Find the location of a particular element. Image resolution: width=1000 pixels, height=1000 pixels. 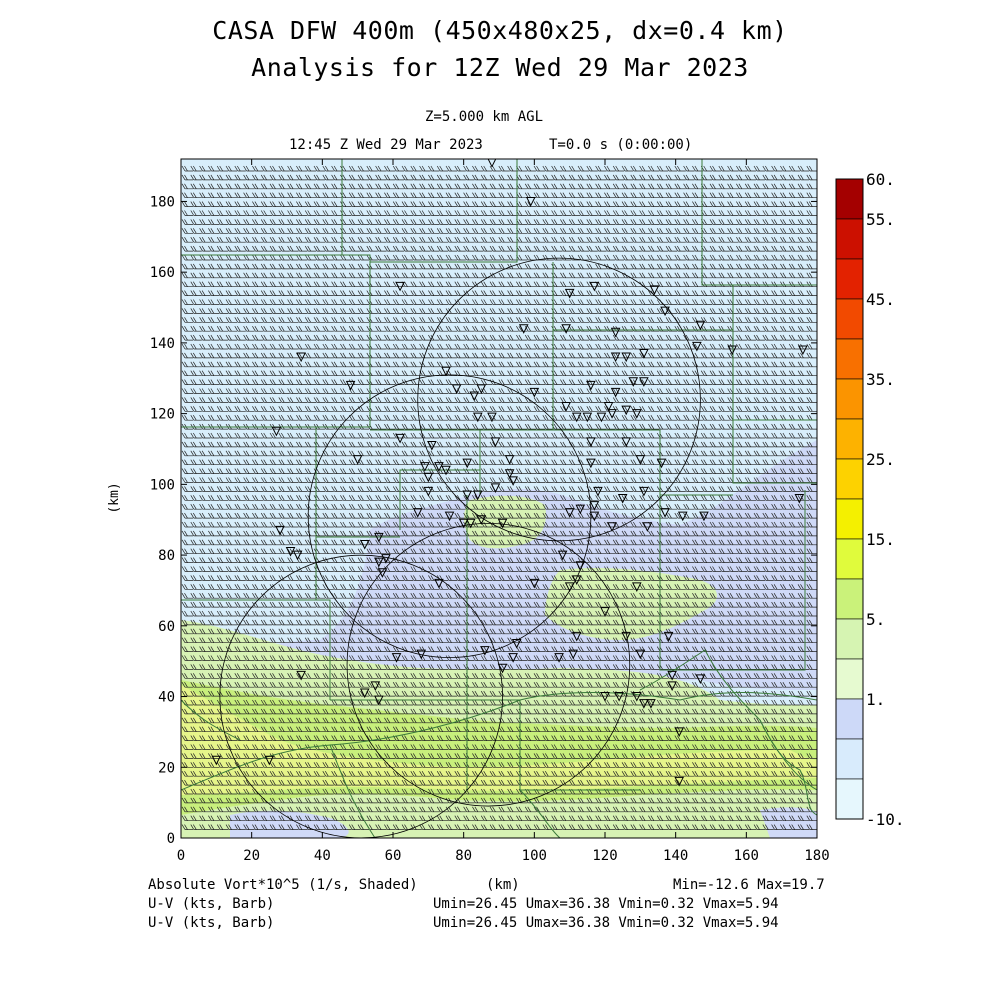

x-tick-label: 100 is located at coordinates (534, 856).